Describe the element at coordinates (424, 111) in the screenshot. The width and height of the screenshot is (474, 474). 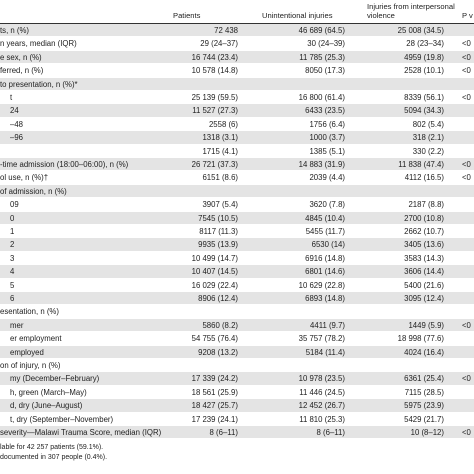
I see `cell: 5094 (34.3)` at that location.